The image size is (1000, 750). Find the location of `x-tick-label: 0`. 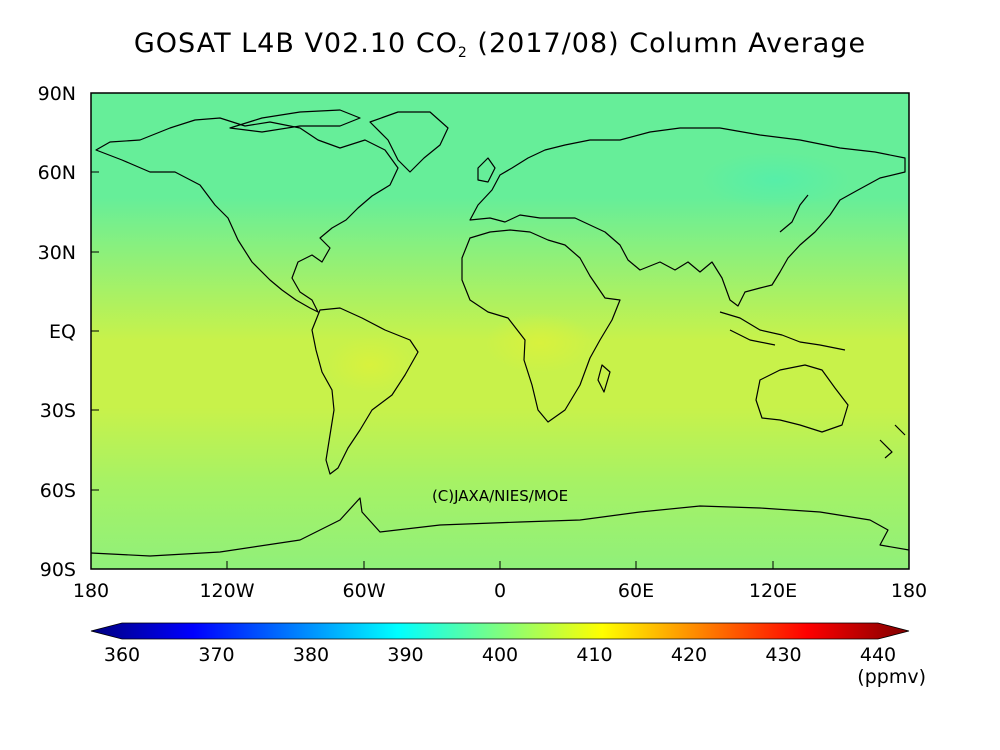

x-tick-label: 0 is located at coordinates (500, 591).